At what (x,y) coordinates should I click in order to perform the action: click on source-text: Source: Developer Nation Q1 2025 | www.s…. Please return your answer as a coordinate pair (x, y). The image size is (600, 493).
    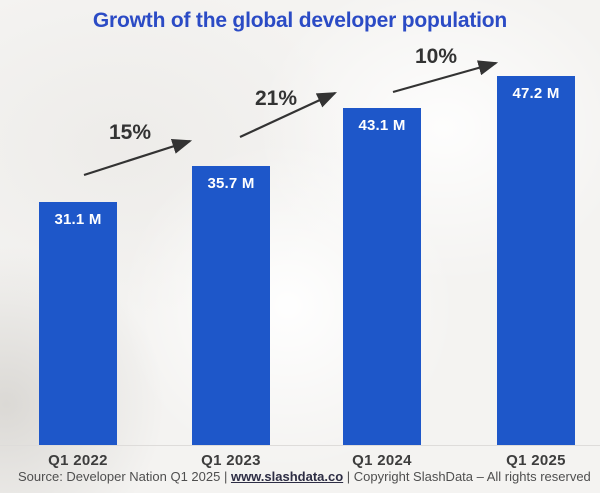
    Looking at the image, I should click on (300, 476).